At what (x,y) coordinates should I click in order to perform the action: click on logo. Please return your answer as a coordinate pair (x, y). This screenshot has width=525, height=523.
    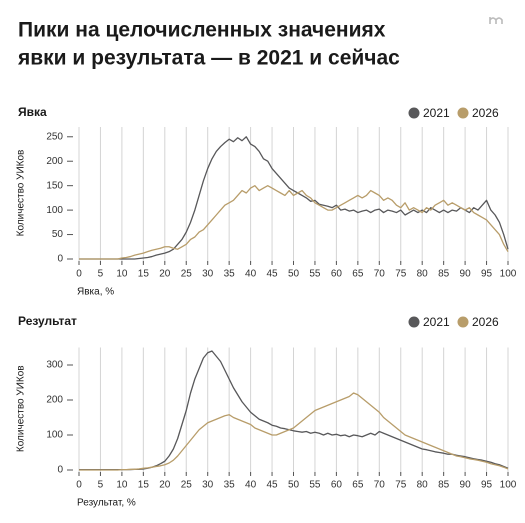
    Looking at the image, I should click on (496, 20).